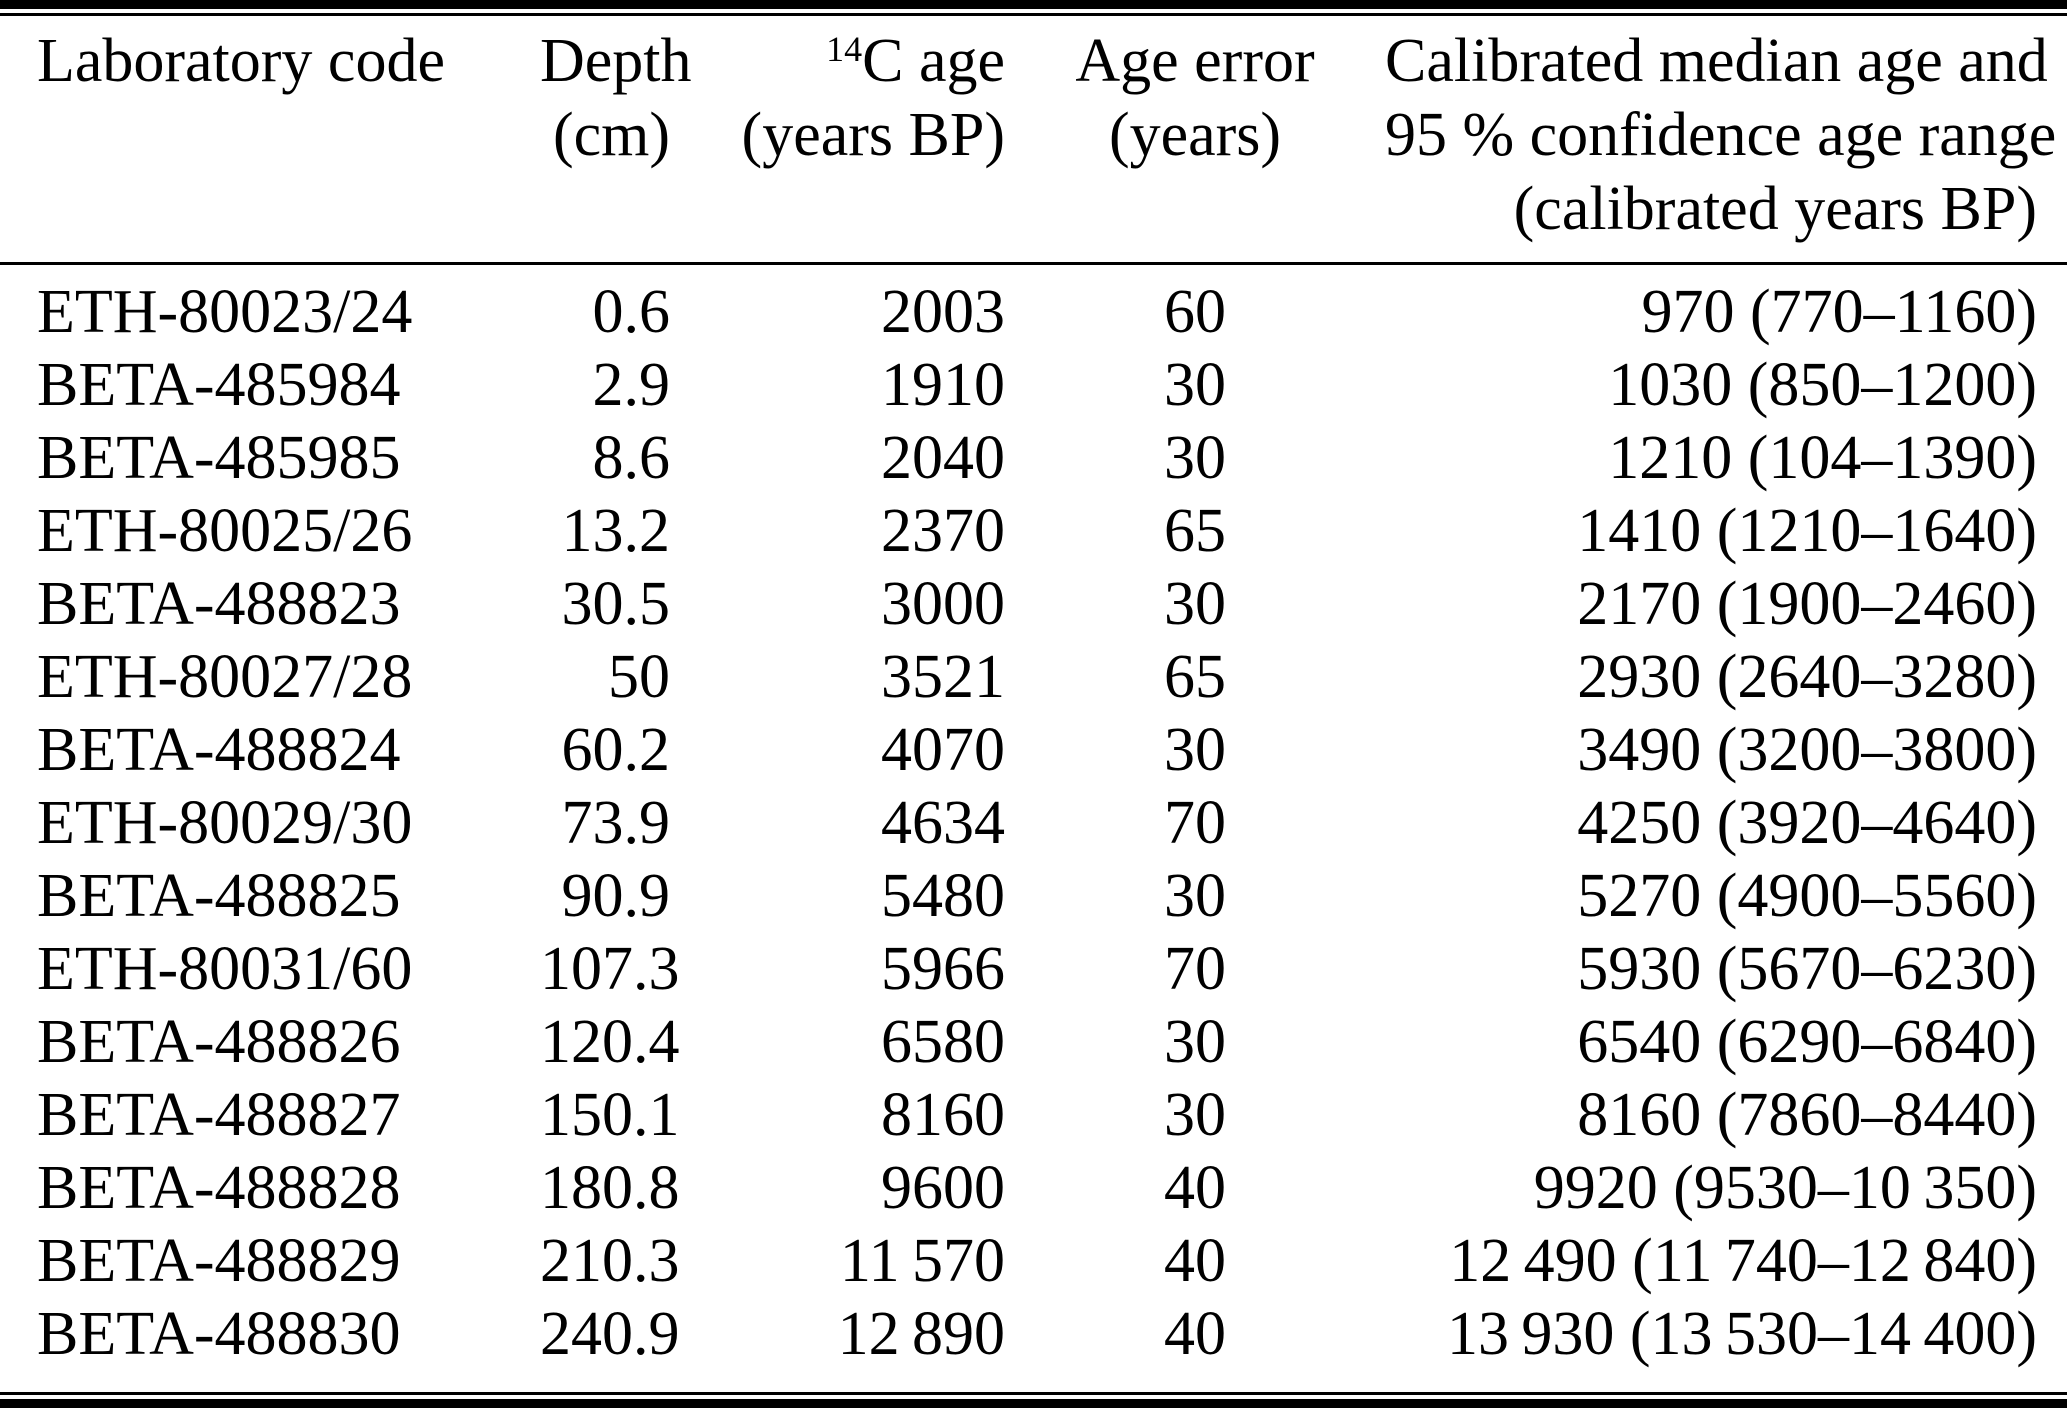 The height and width of the screenshot is (1408, 2067). I want to click on table-row: BETA-485985 8.6 2040 30 1210 (104–1390), so click(1033, 458).